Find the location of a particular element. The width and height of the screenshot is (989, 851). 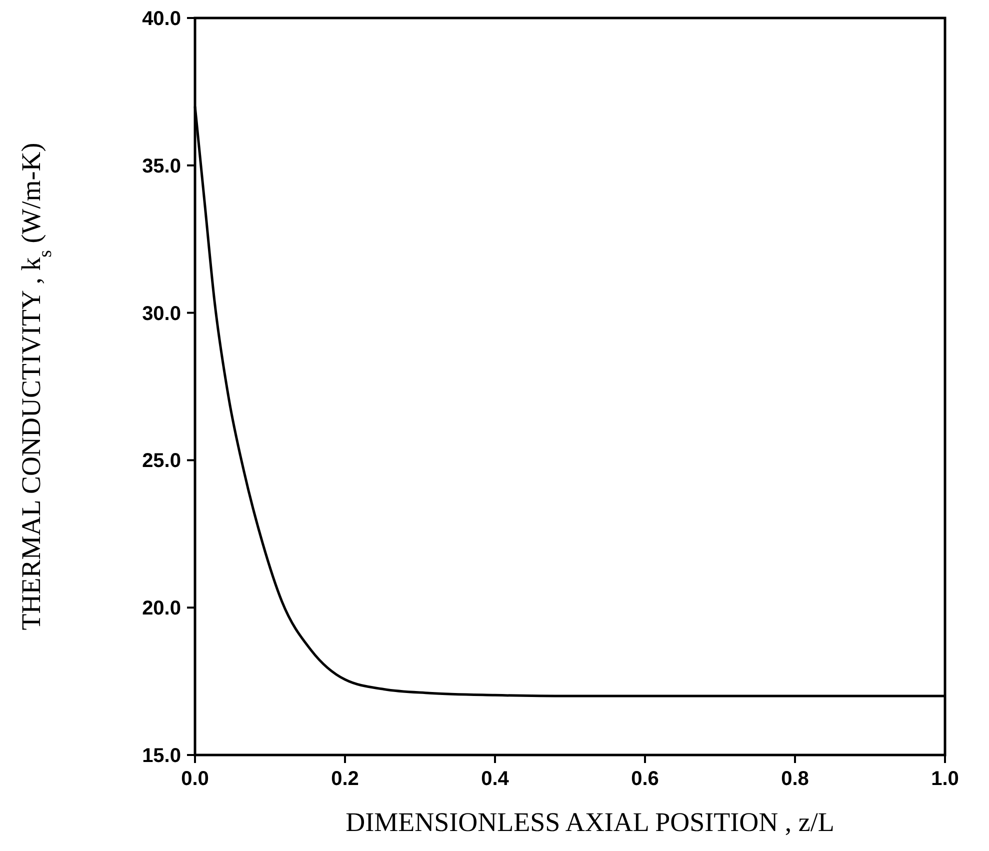

y-tick-label: 20.0 is located at coordinates (161, 609).